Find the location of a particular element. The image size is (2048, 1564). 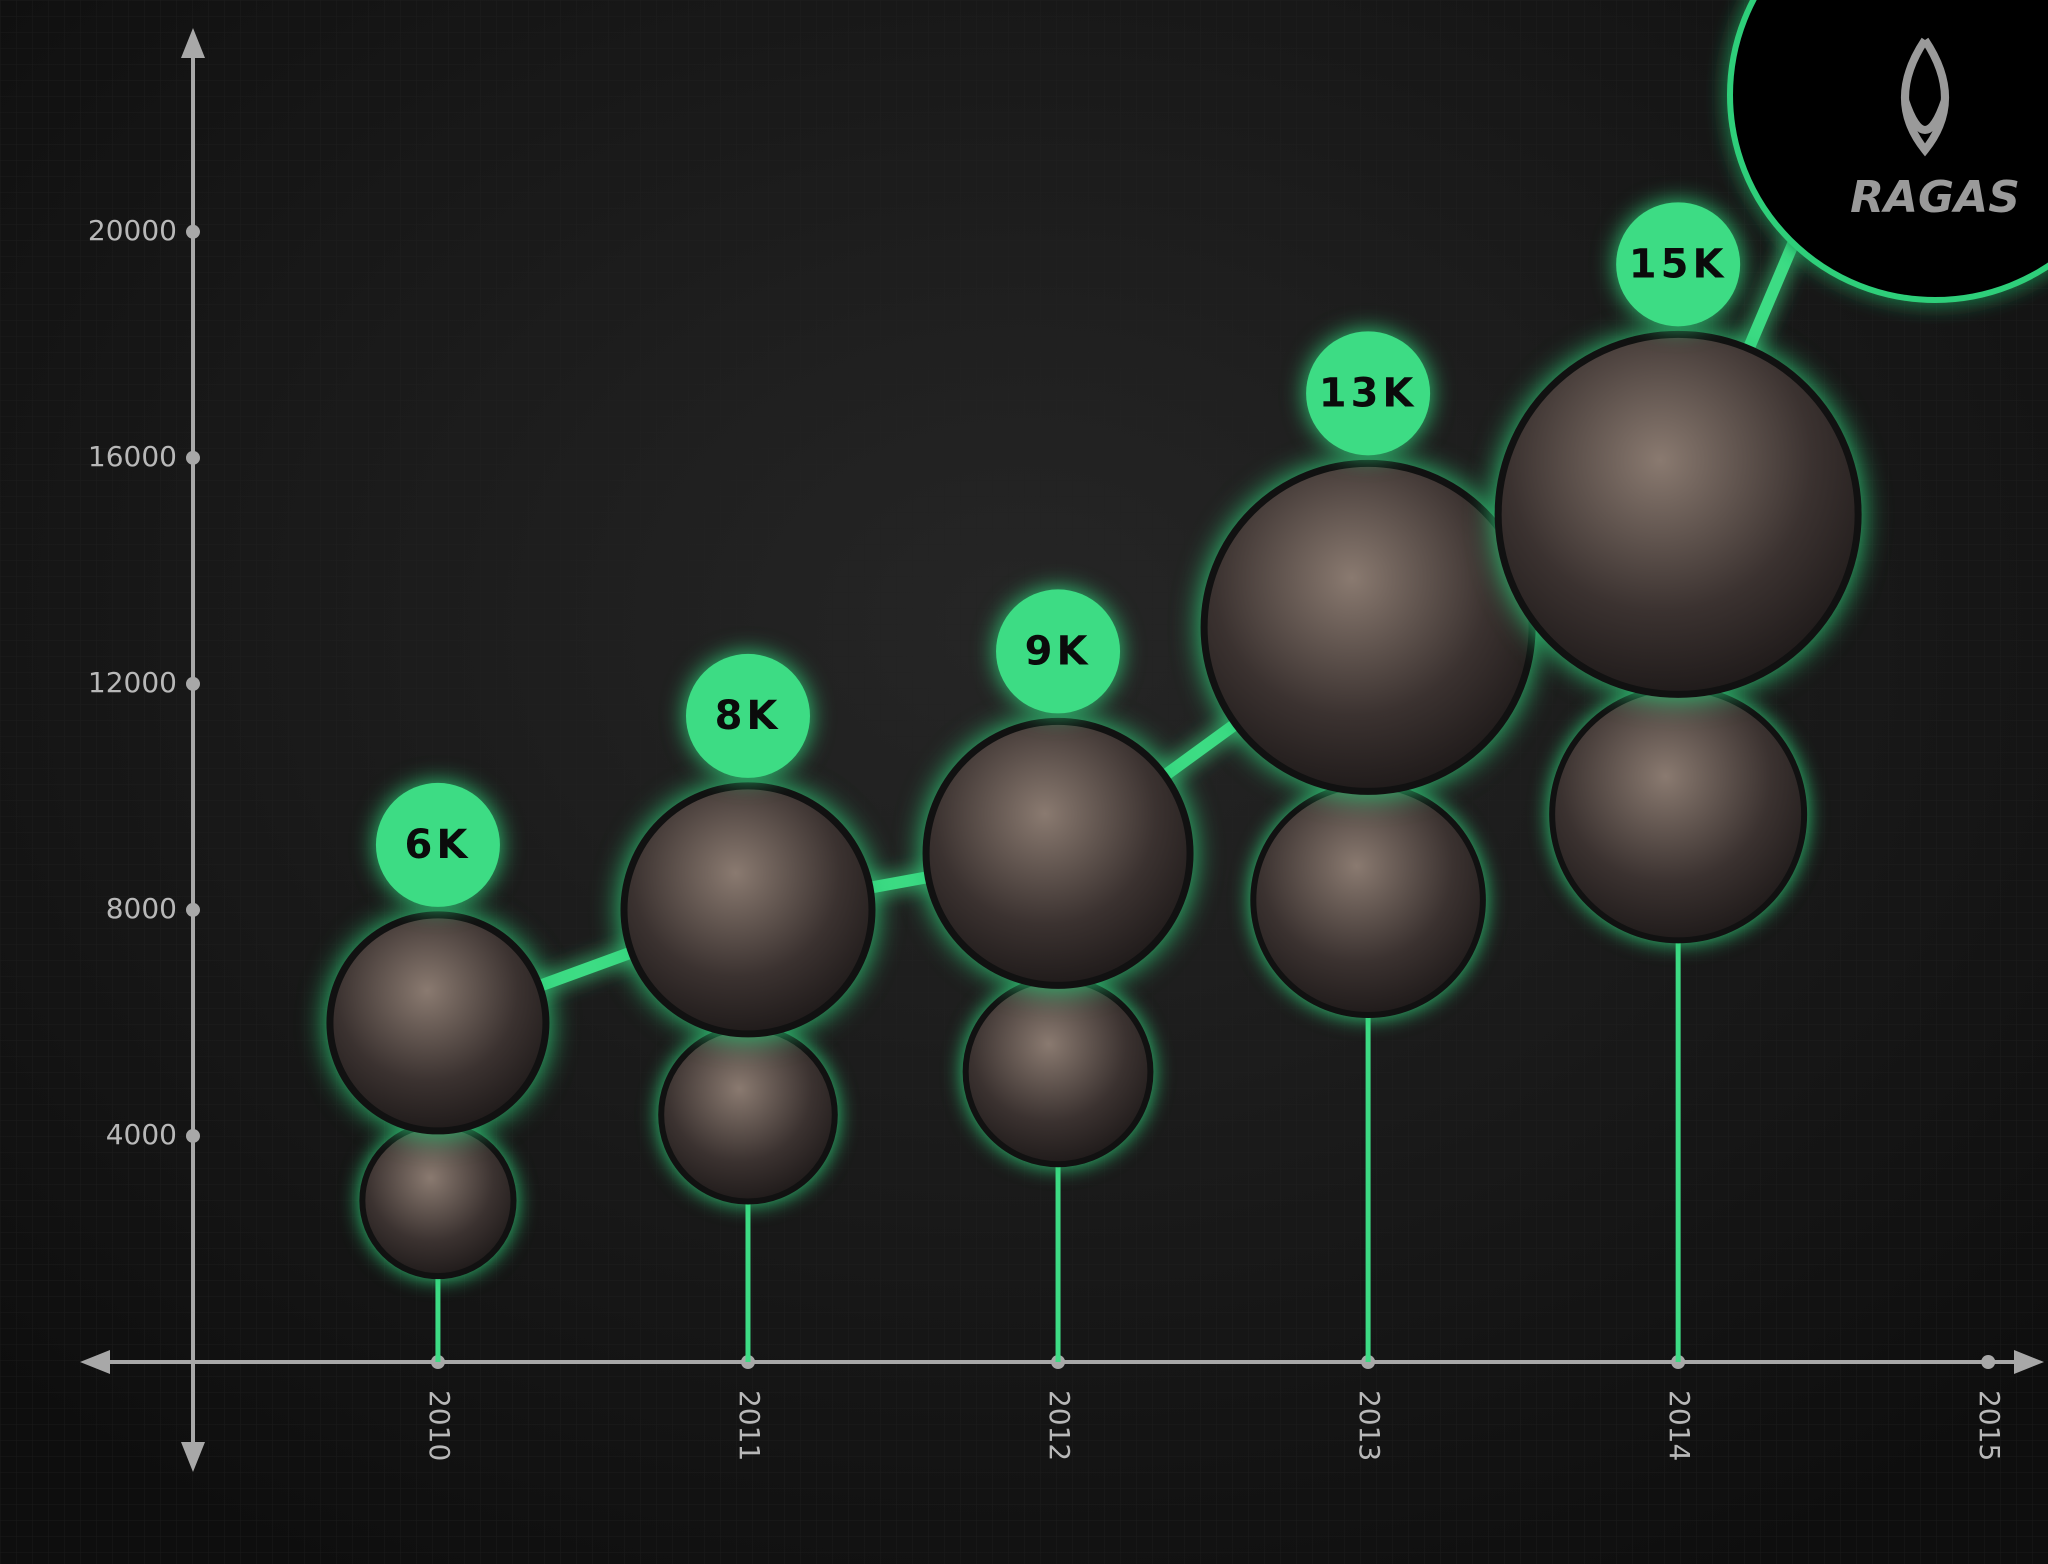

value-label: 6K is located at coordinates (438, 845).